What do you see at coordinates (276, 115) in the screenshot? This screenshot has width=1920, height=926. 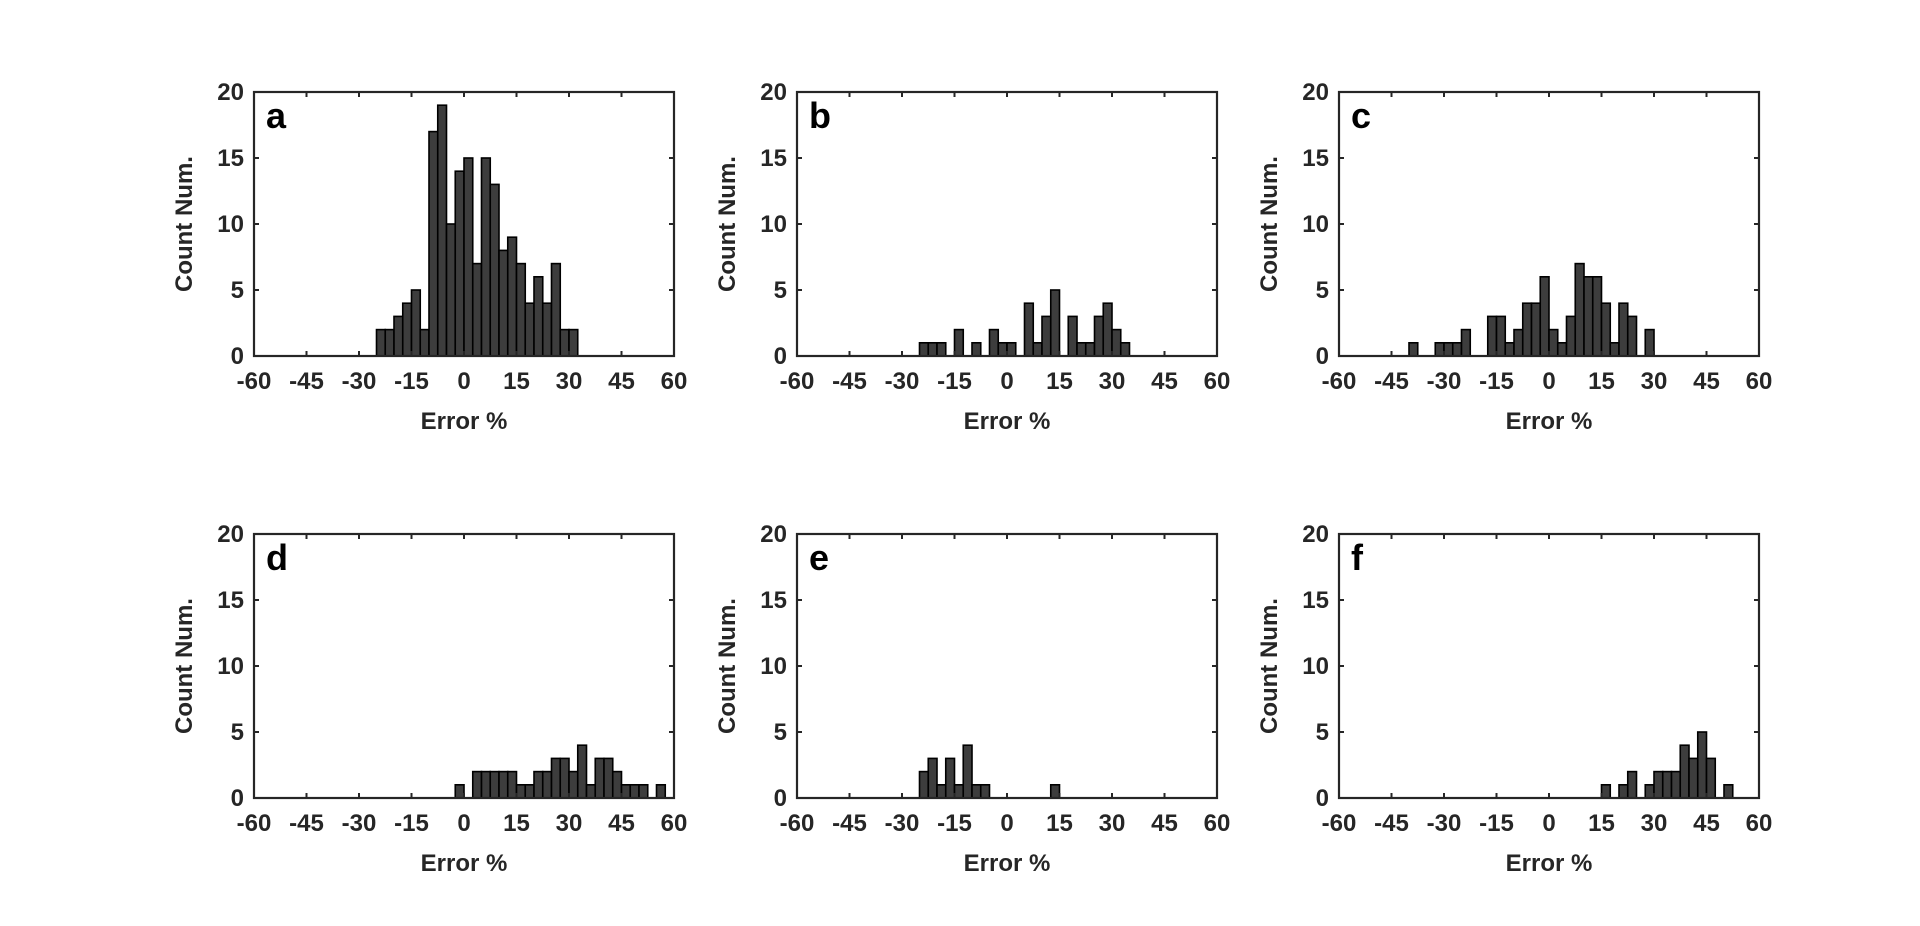 I see `panel-letter: a` at bounding box center [276, 115].